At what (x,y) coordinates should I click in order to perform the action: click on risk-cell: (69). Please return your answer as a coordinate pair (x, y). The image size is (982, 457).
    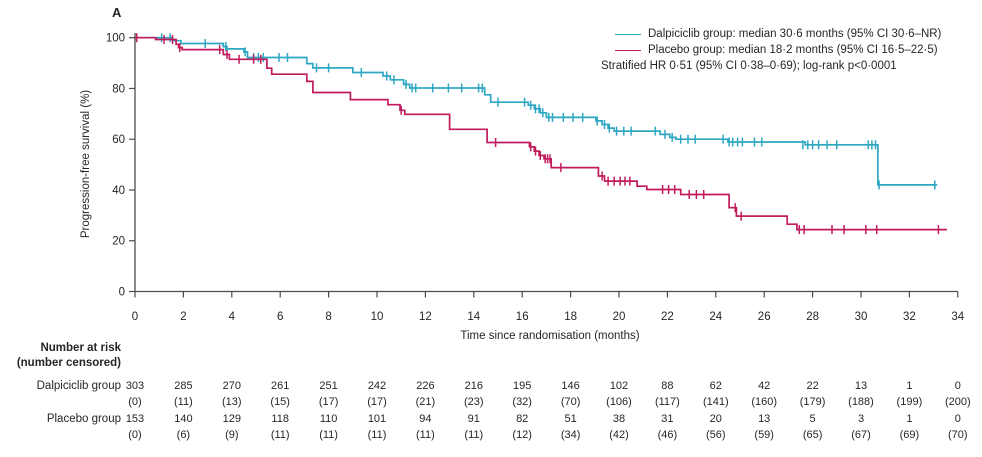
    Looking at the image, I should click on (909, 435).